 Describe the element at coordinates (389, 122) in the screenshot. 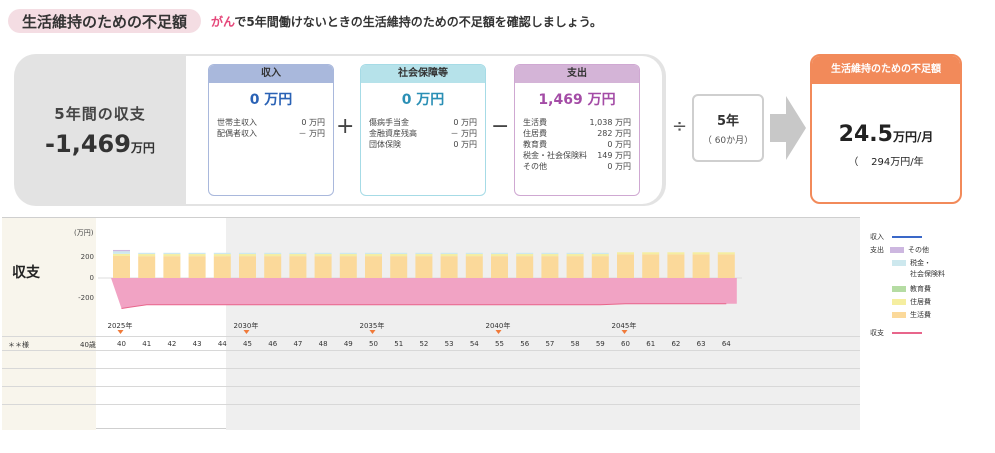

I see `social-row-label: 傷病手当金` at that location.